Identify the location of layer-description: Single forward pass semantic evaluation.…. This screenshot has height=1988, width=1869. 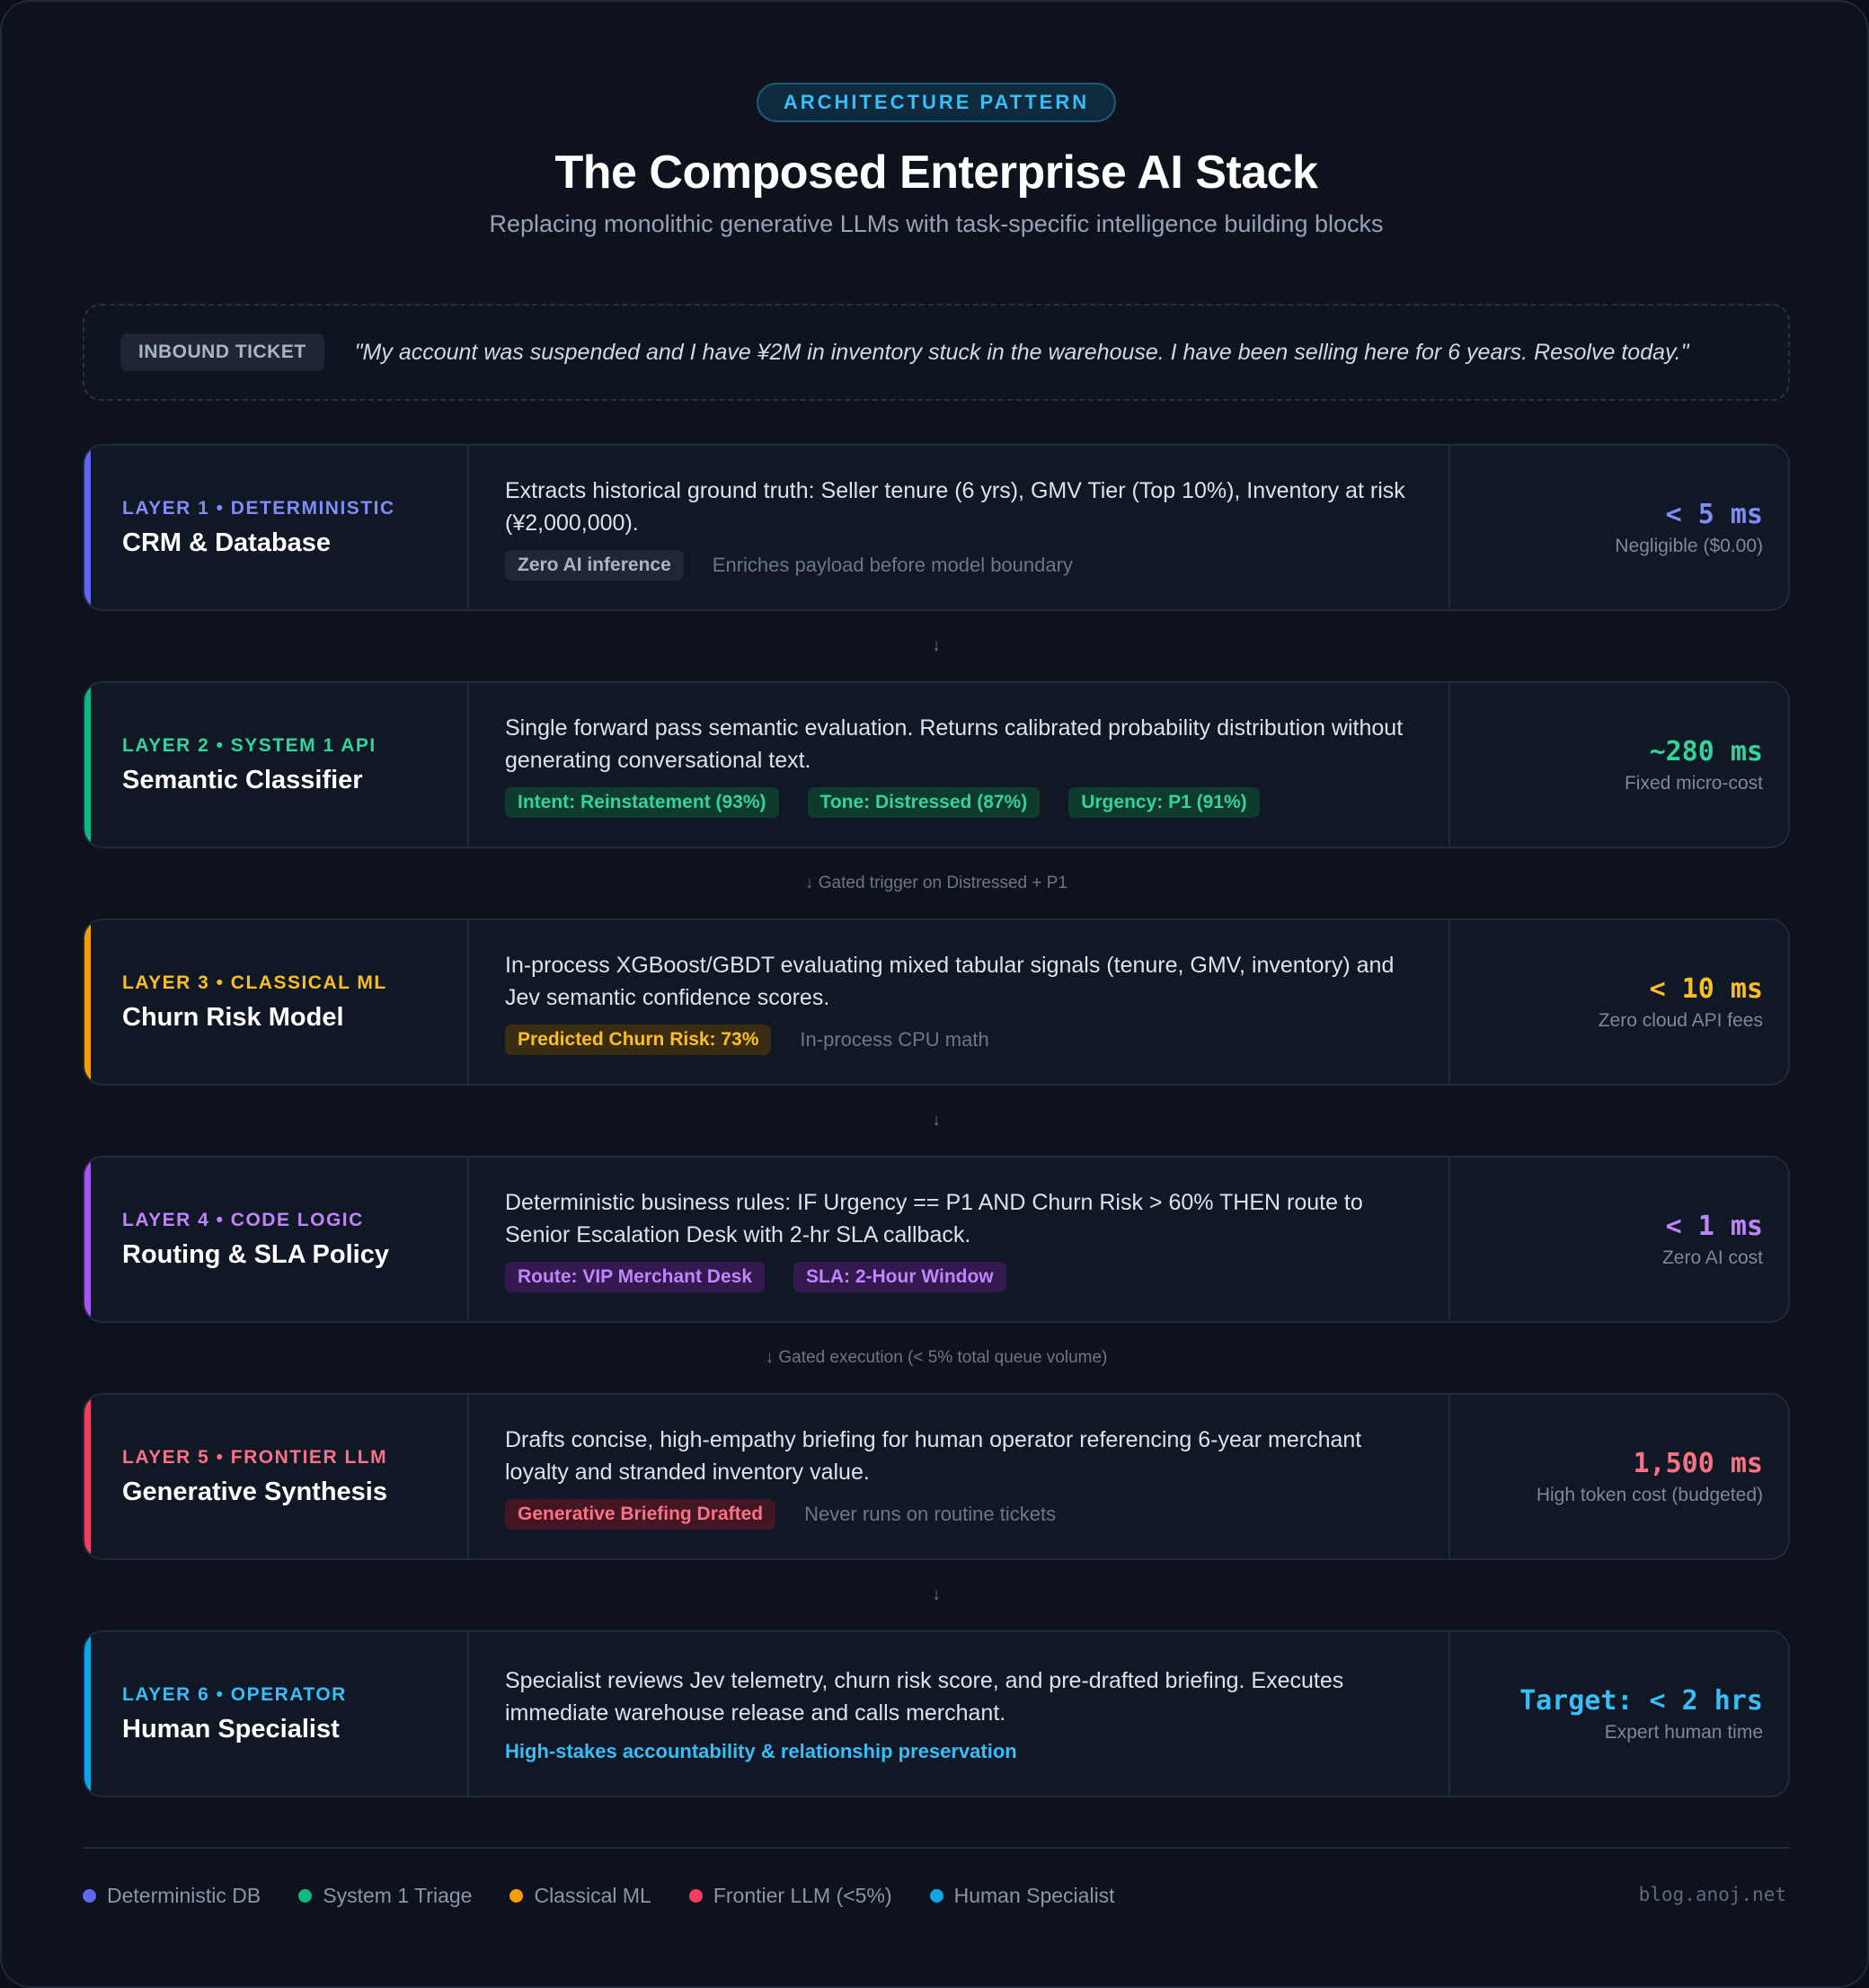
(955, 744).